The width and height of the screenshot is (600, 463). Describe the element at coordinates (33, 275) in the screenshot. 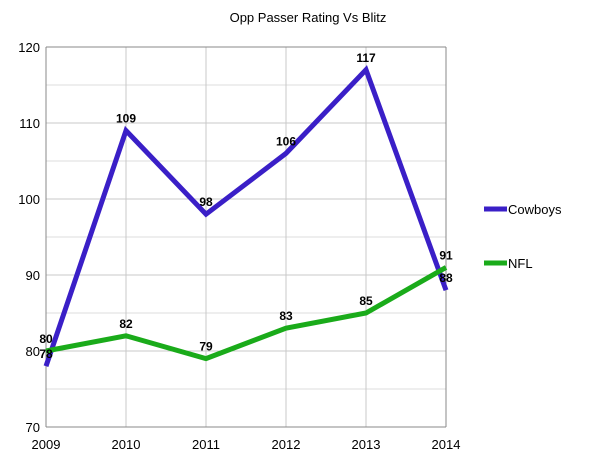

I see `y-tick-label: 90` at that location.